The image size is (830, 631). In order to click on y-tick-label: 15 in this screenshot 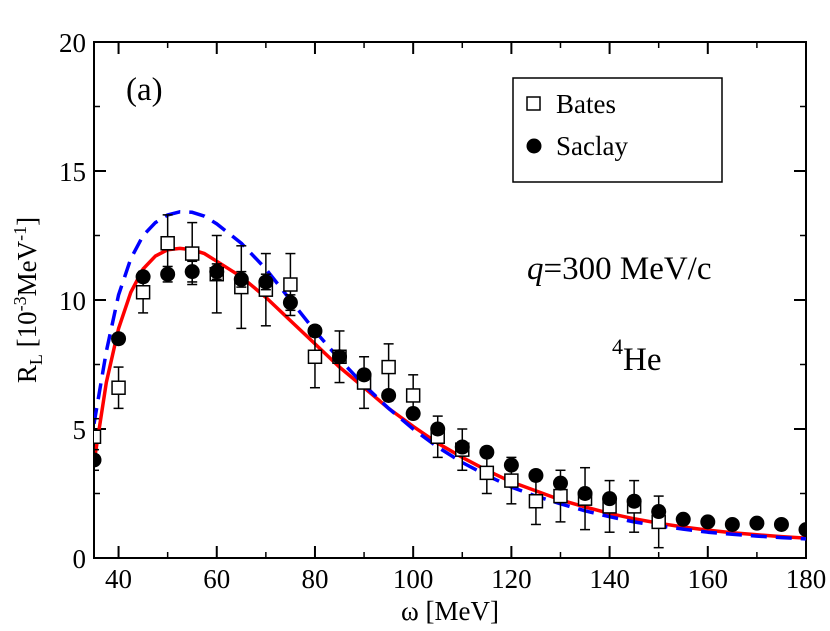, I will do `click(72, 172)`.